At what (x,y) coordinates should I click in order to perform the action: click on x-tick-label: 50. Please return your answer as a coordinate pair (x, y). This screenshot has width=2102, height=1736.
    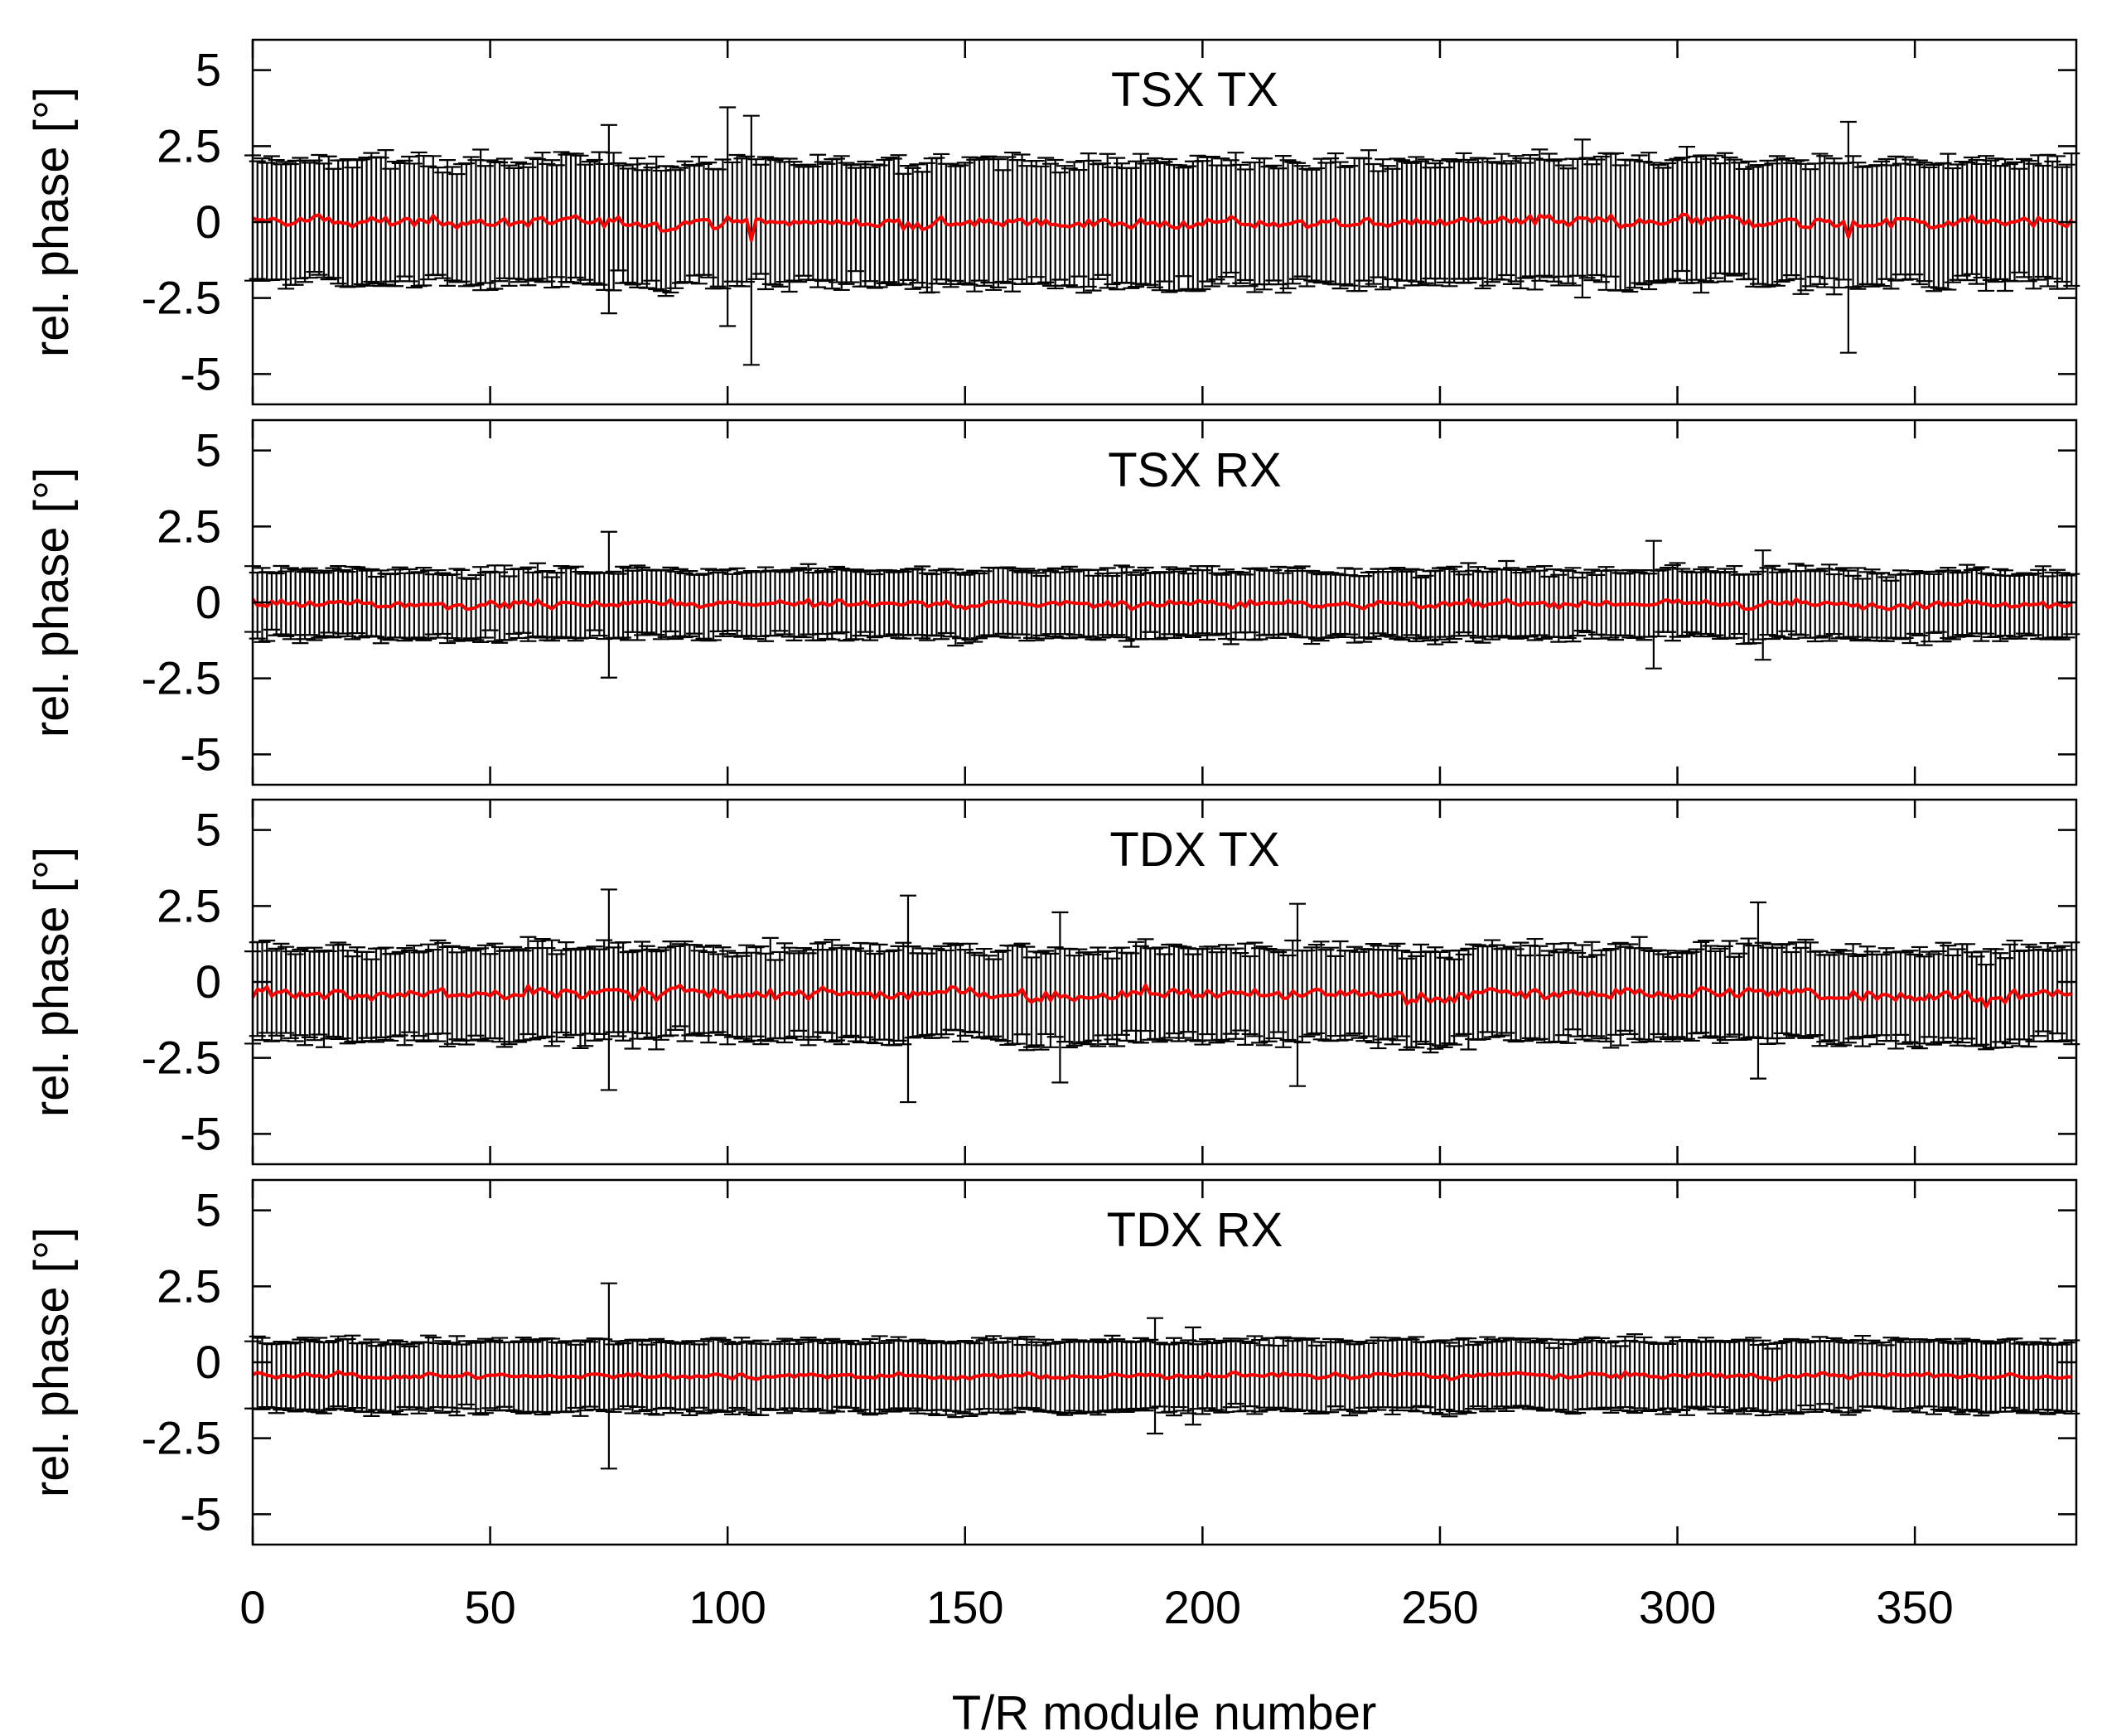
    Looking at the image, I should click on (489, 1607).